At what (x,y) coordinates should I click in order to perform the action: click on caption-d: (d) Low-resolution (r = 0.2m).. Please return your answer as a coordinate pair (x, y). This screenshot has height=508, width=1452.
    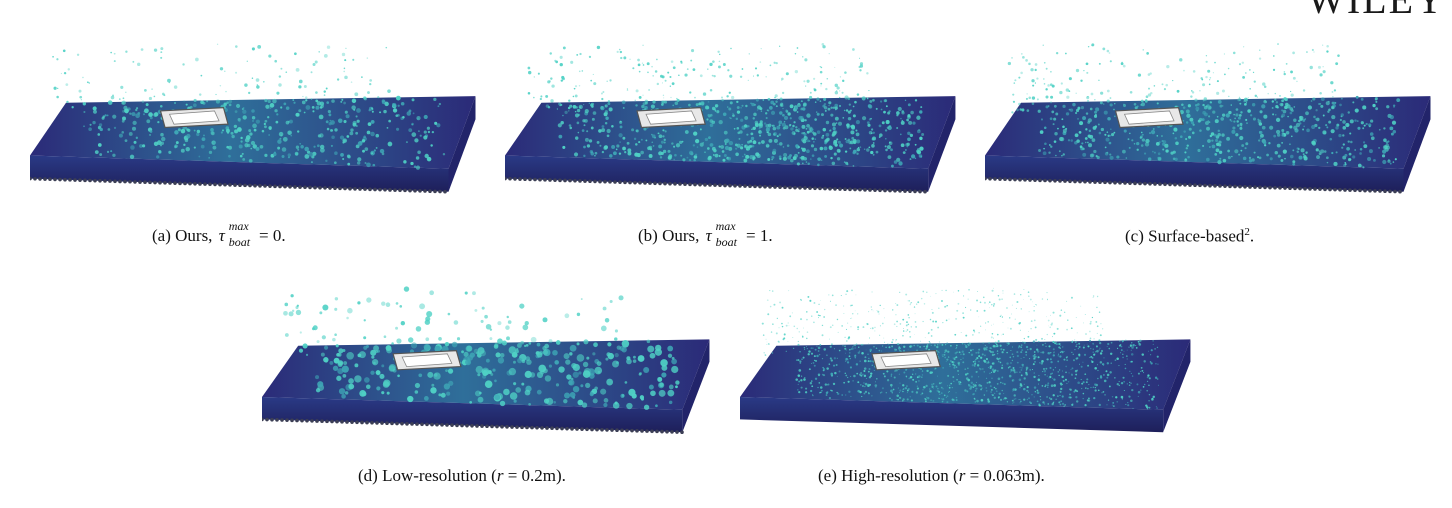
    Looking at the image, I should click on (462, 476).